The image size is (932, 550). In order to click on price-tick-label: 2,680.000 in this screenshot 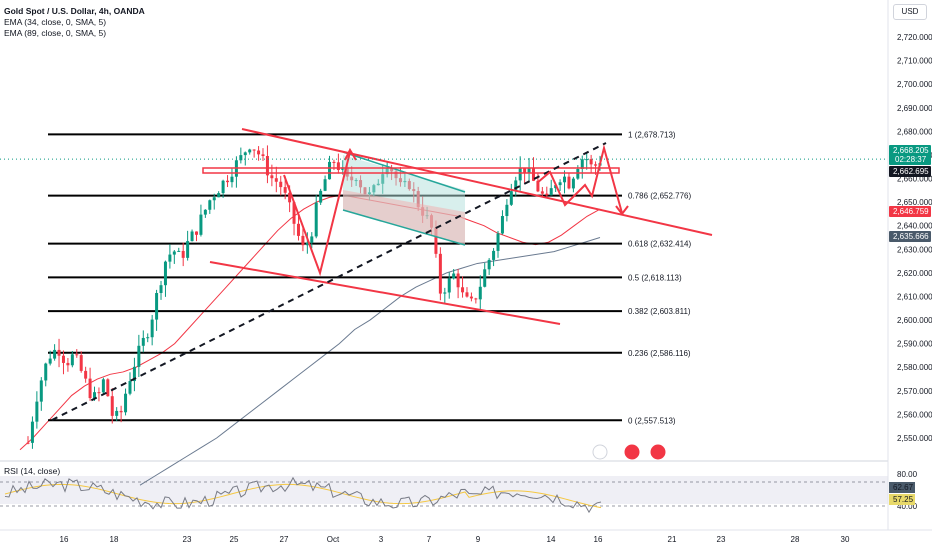, I will do `click(914, 131)`.